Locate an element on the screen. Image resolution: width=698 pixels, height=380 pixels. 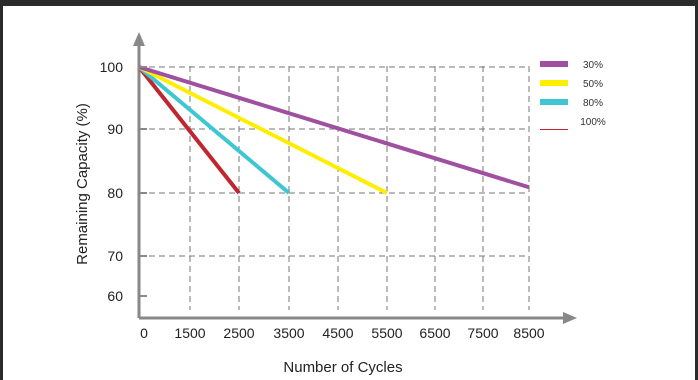
series-line-100pct is located at coordinates (189, 130).